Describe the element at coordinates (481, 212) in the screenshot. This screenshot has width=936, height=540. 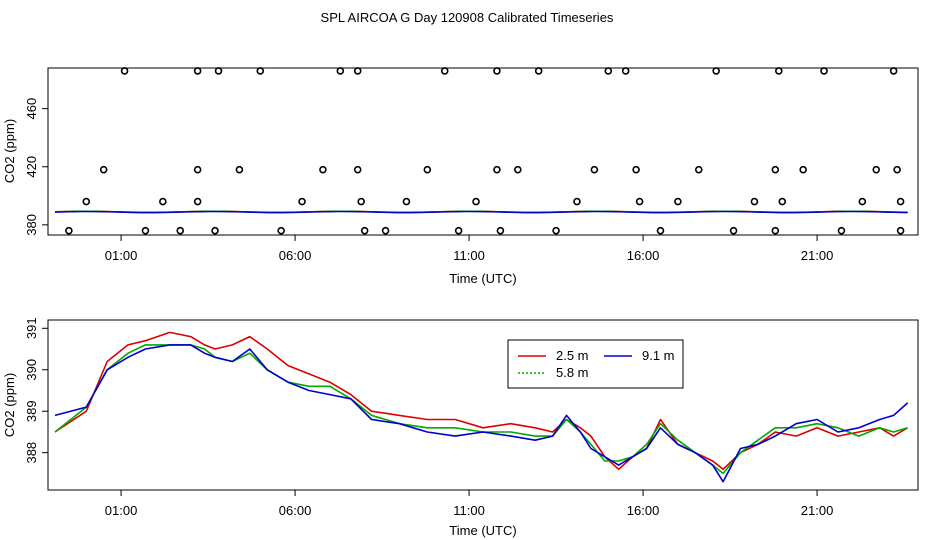
I see `series-line` at that location.